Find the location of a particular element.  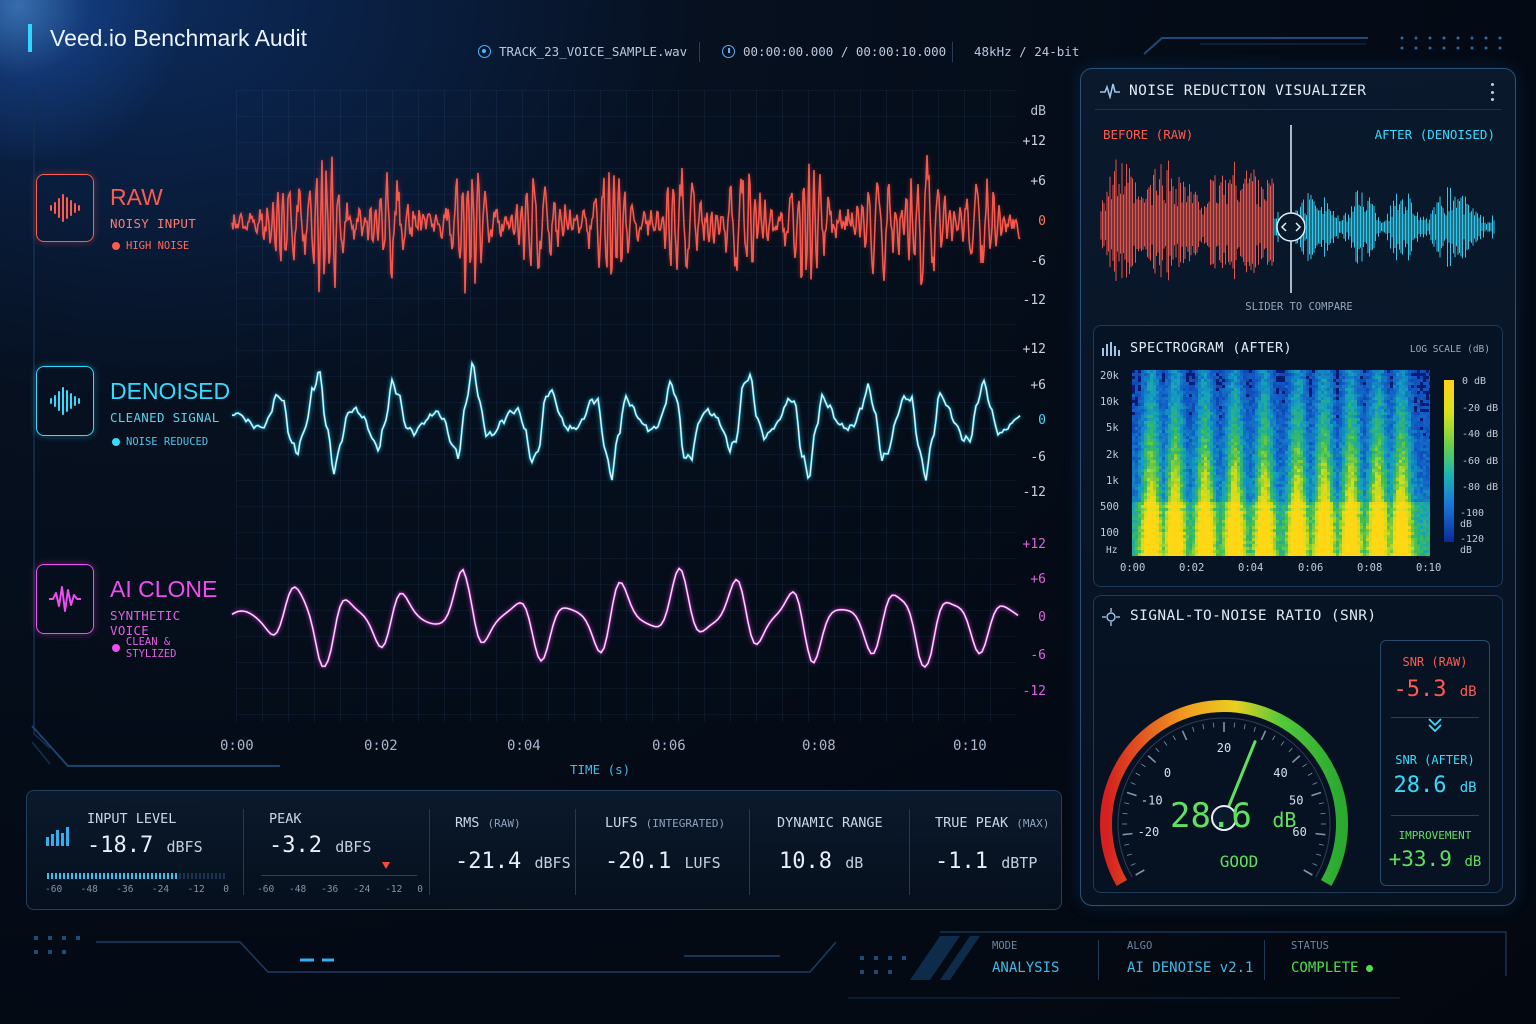

db-tick: 0 is located at coordinates (1042, 420).